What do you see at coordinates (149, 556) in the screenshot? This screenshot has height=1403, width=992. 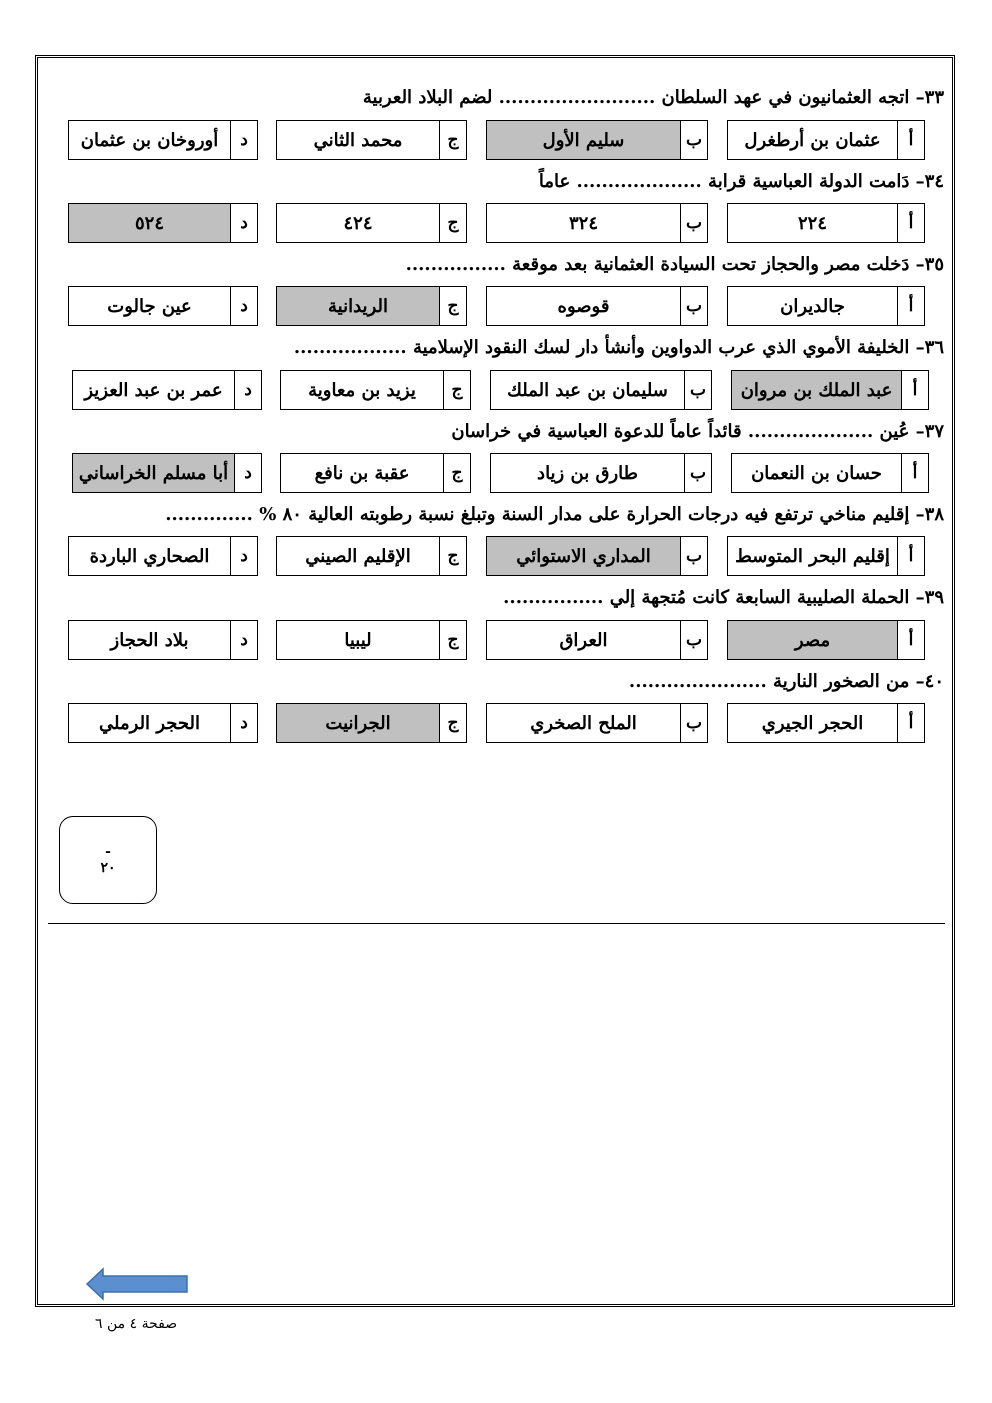 I see `option-text: الصحاري الباردة` at bounding box center [149, 556].